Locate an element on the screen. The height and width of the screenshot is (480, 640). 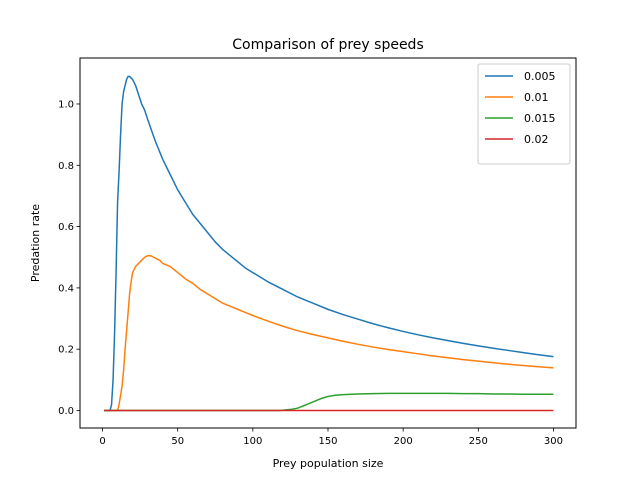
y-tick-label: 0.0 is located at coordinates (66, 411).